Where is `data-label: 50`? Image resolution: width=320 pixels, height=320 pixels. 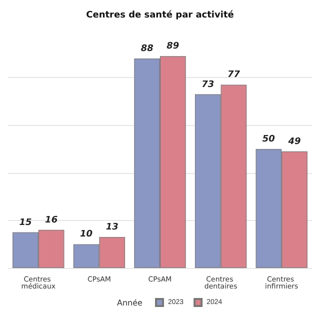
data-label: 50 is located at coordinates (268, 139).